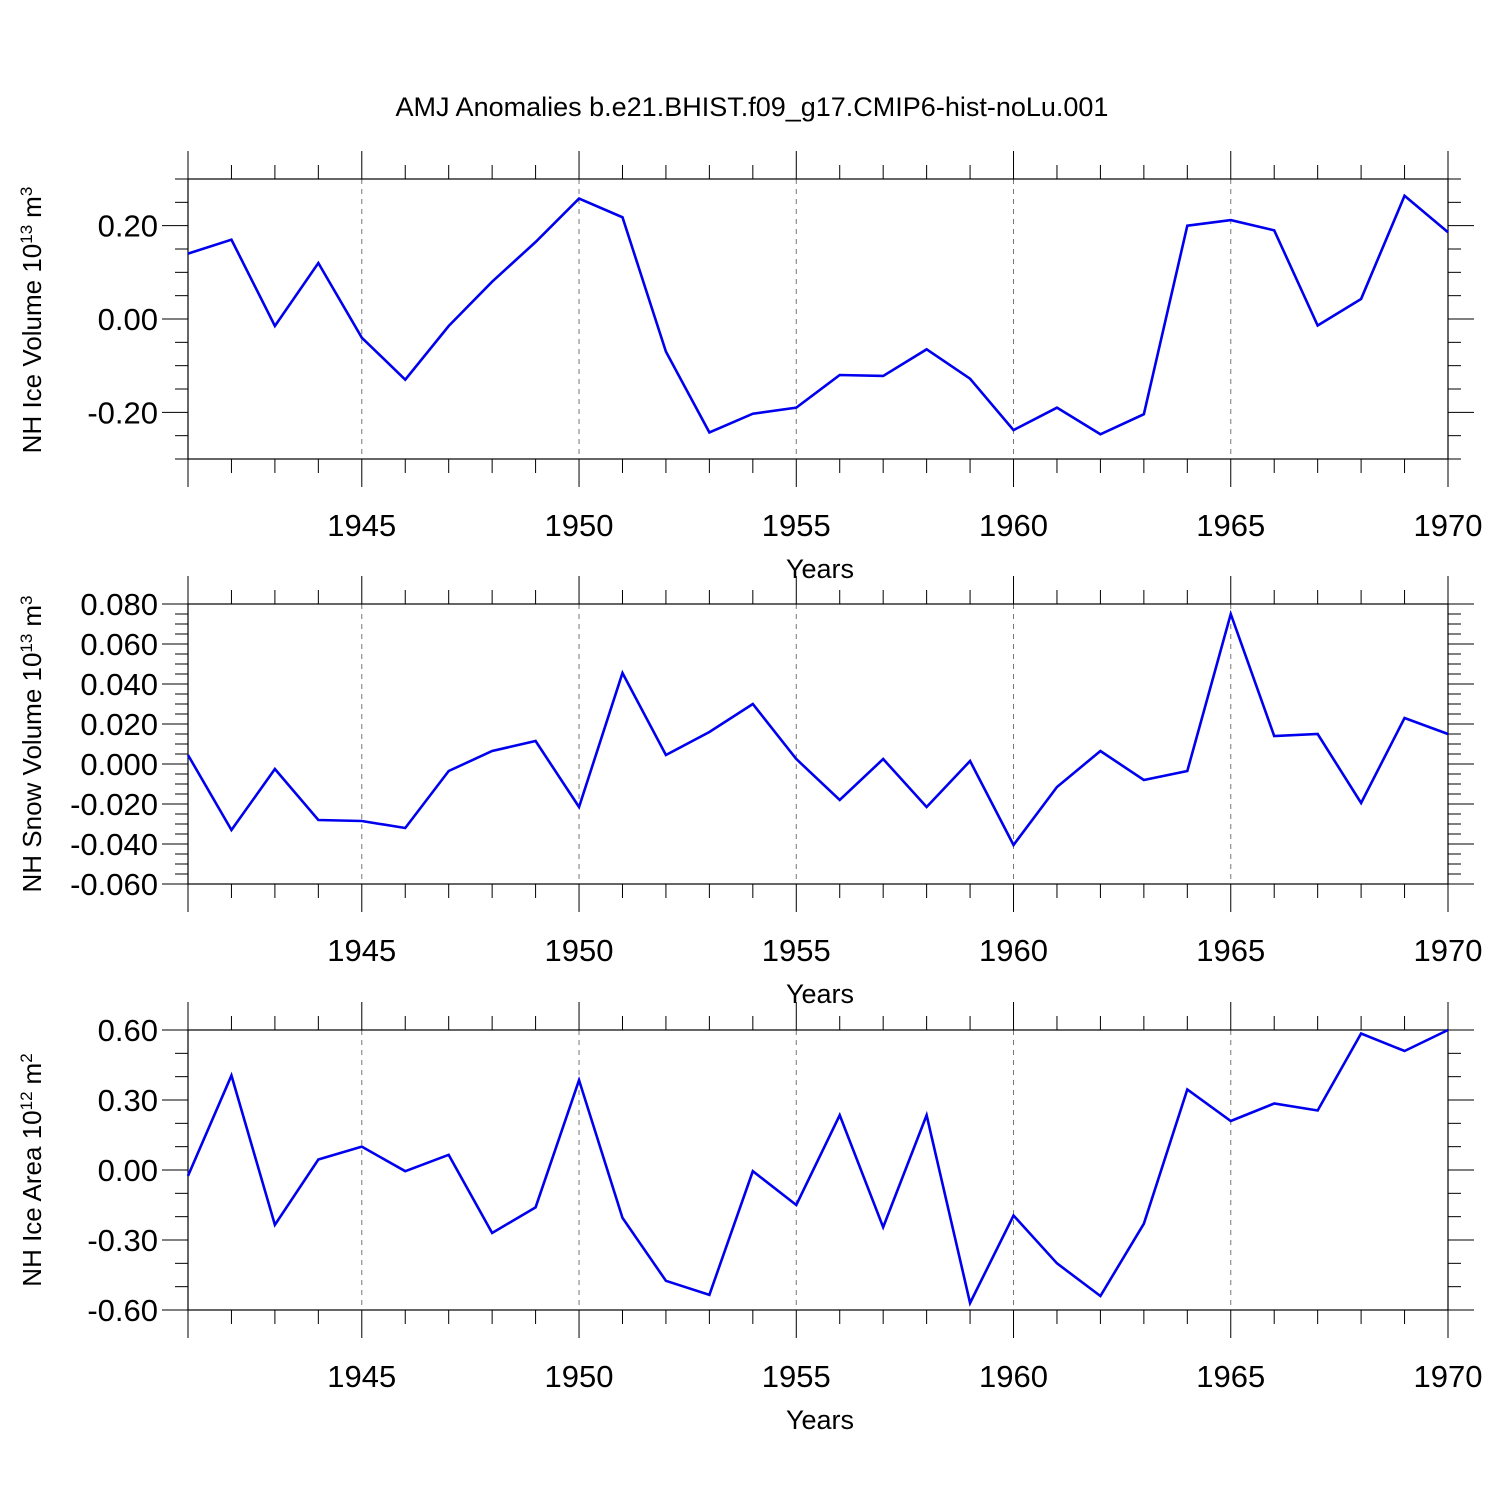  Describe the element at coordinates (128, 1100) in the screenshot. I see `panel-3-ytick-label: 0.30` at that location.